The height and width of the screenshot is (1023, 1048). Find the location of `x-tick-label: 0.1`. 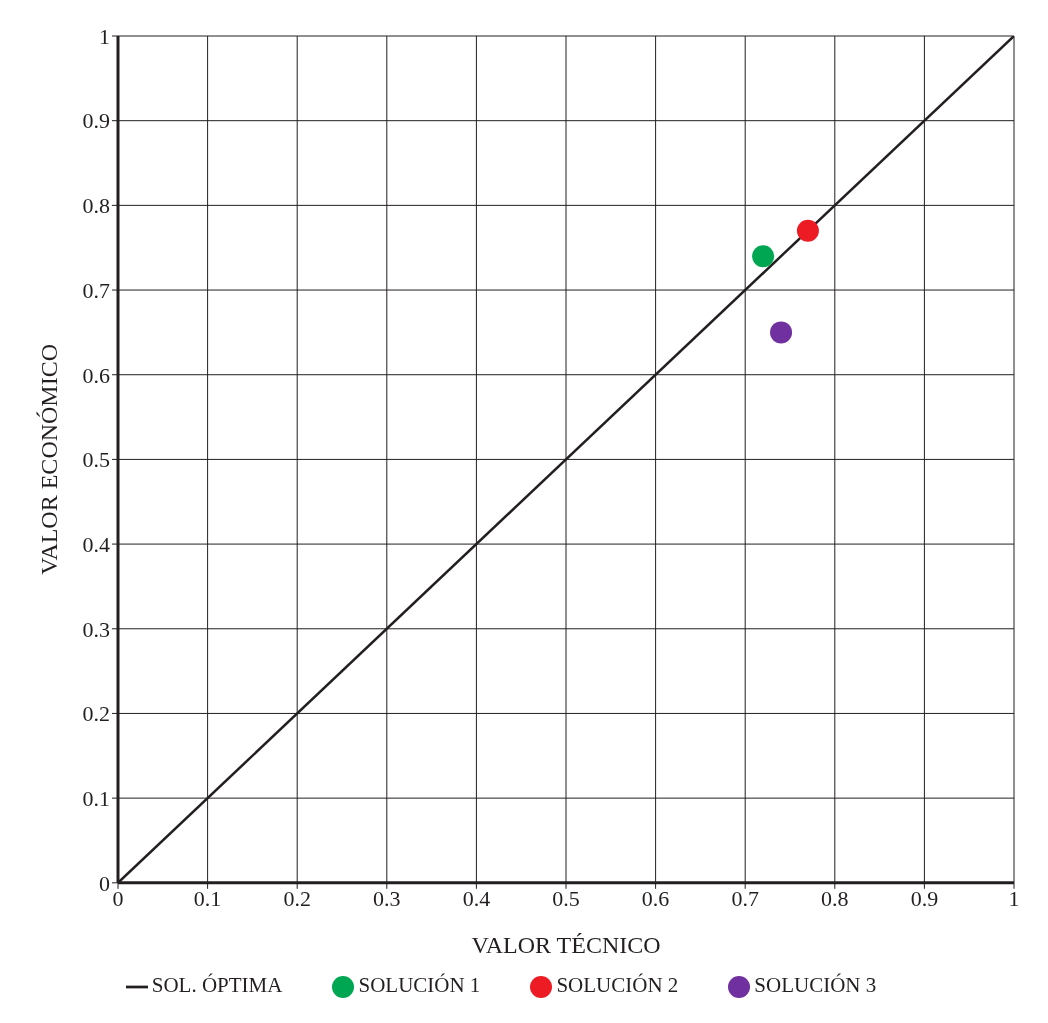

x-tick-label: 0.1 is located at coordinates (207, 899).